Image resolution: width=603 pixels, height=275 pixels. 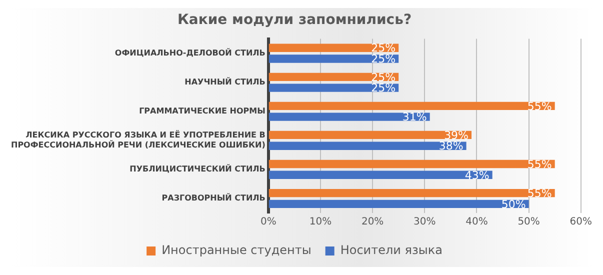 What do you see at coordinates (456, 135) in the screenshot?
I see `data-label: 39%` at bounding box center [456, 135].